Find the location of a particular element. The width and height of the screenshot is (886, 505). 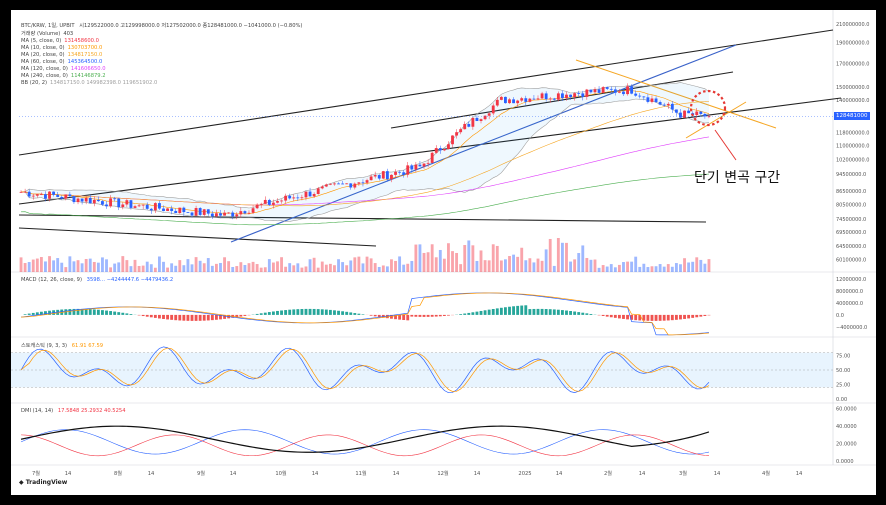

stoch-d-line is located at coordinates (365, 369).